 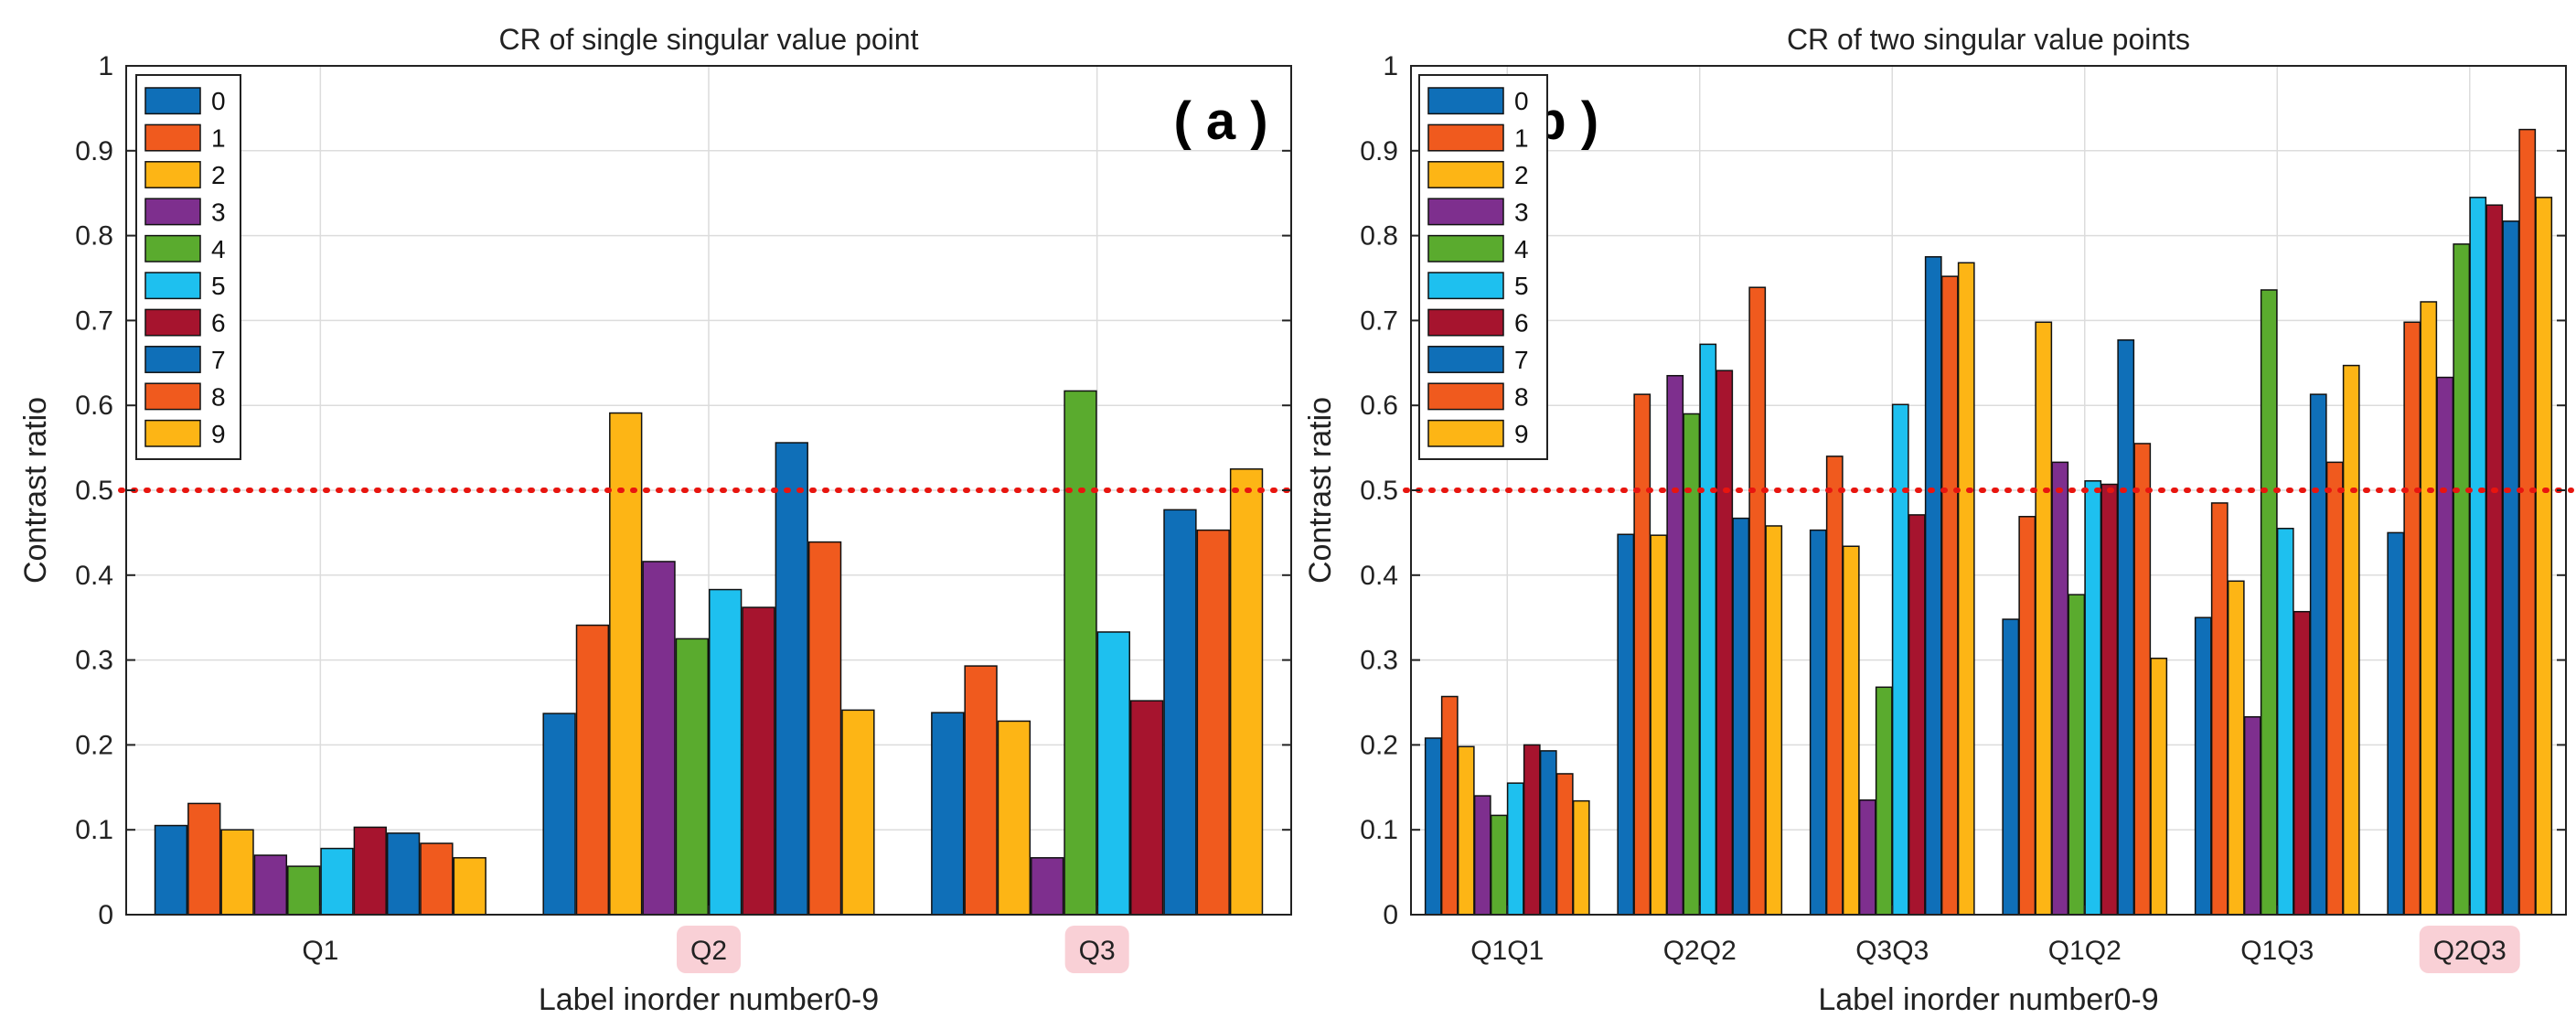 What do you see at coordinates (1096, 949) in the screenshot?
I see `highlight-q3` at bounding box center [1096, 949].